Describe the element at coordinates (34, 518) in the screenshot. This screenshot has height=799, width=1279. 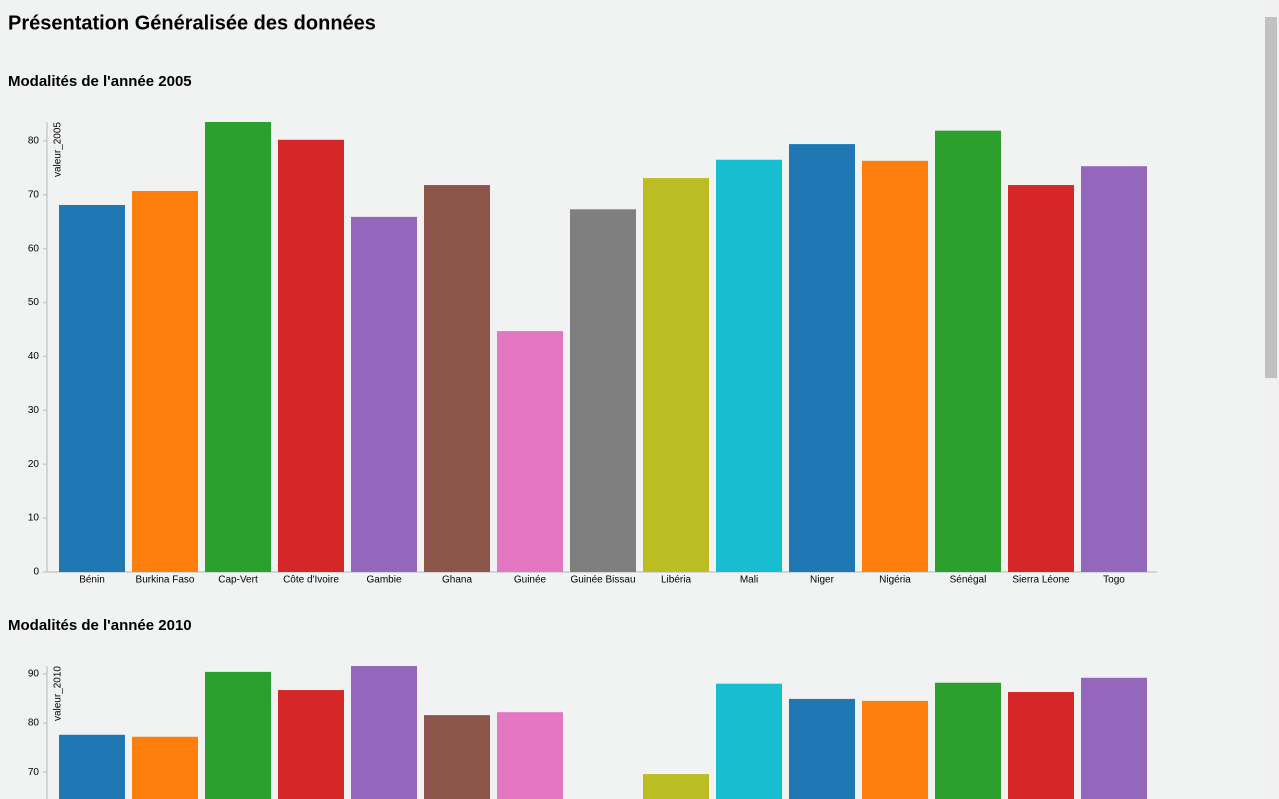
I see `y-tick-label: 10` at that location.